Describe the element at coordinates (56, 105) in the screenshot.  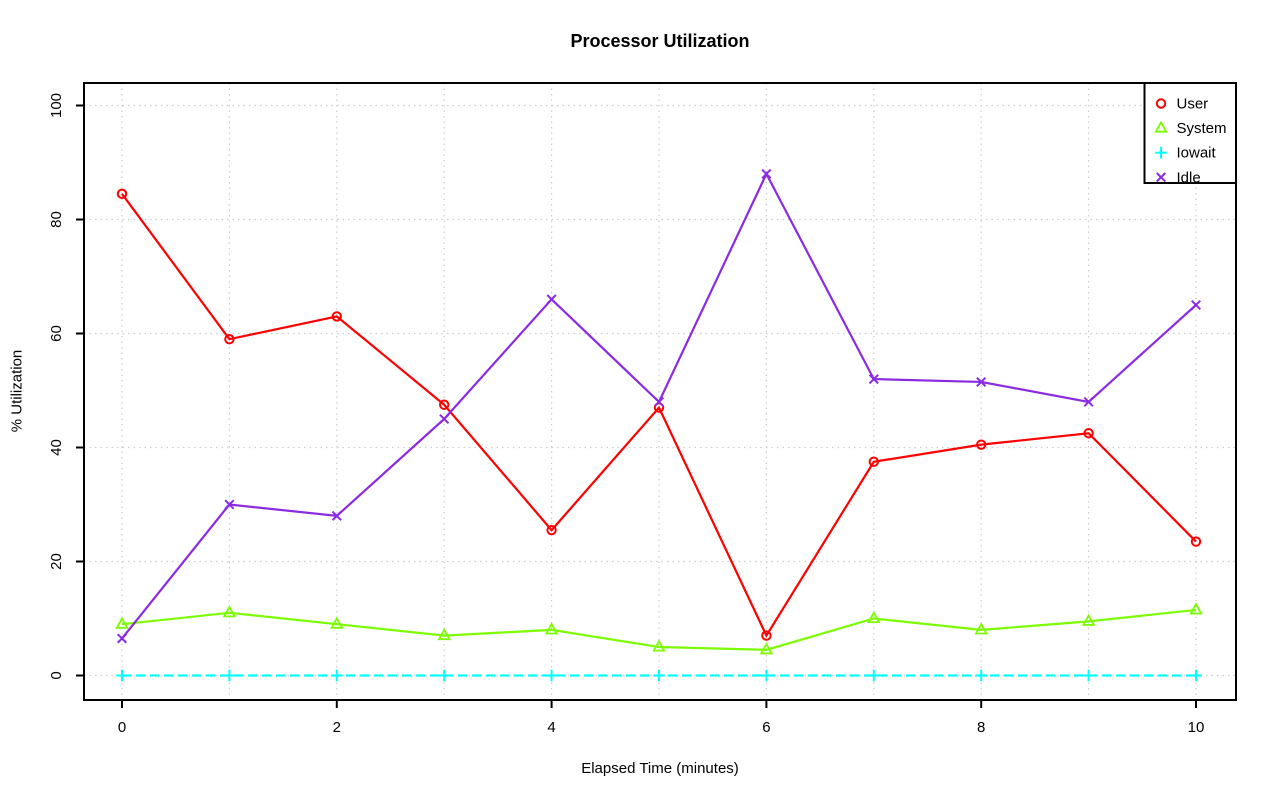
I see `y-tick-label: 100` at that location.